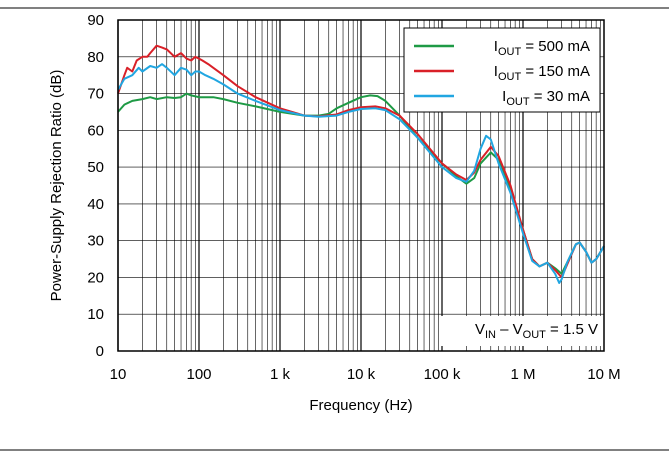 The height and width of the screenshot is (466, 669). I want to click on annotation-mid: – V, so click(509, 329).